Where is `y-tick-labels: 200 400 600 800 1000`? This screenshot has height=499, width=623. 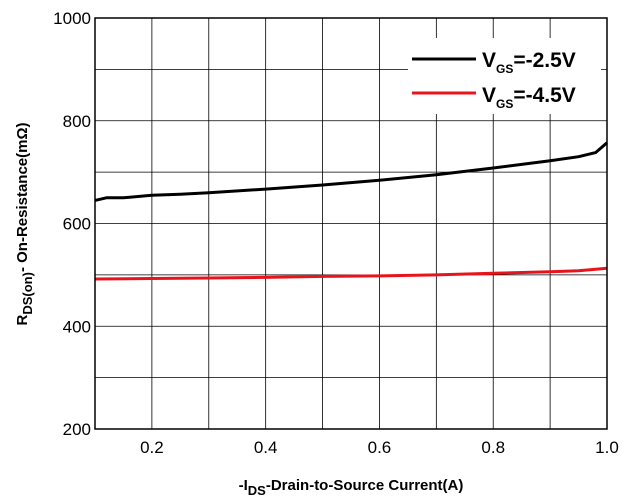 y-tick-labels: 200 400 600 800 1000 is located at coordinates (72, 224).